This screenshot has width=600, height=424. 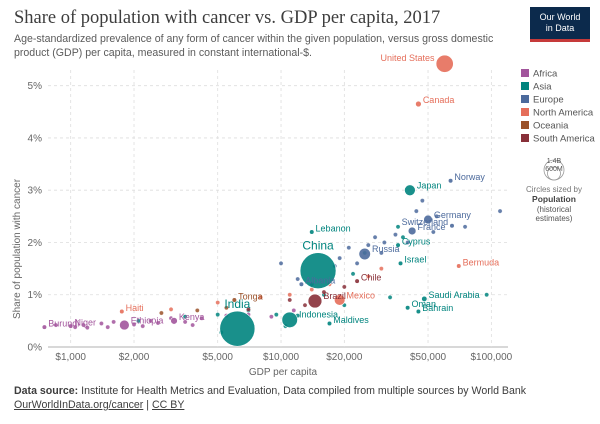 I want to click on owid-logo: Our World in Data, so click(x=560, y=24).